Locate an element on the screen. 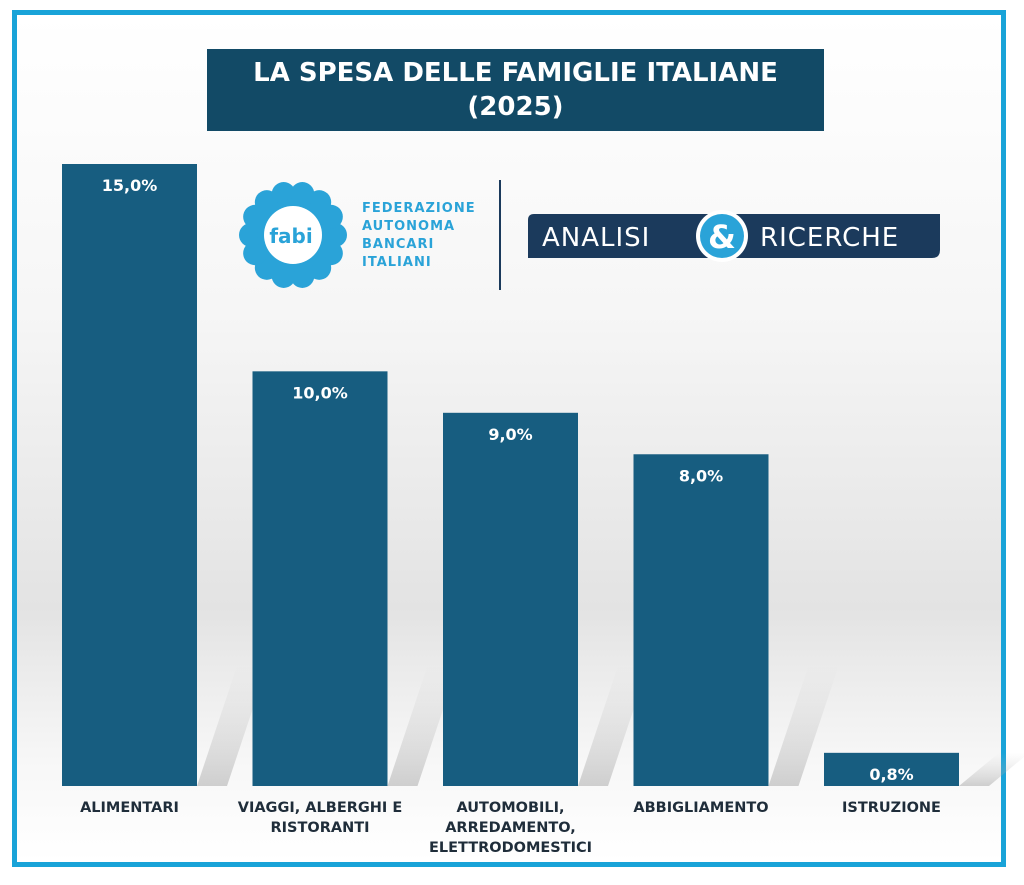 The image size is (1024, 885). badge-ampersand: & is located at coordinates (722, 237).